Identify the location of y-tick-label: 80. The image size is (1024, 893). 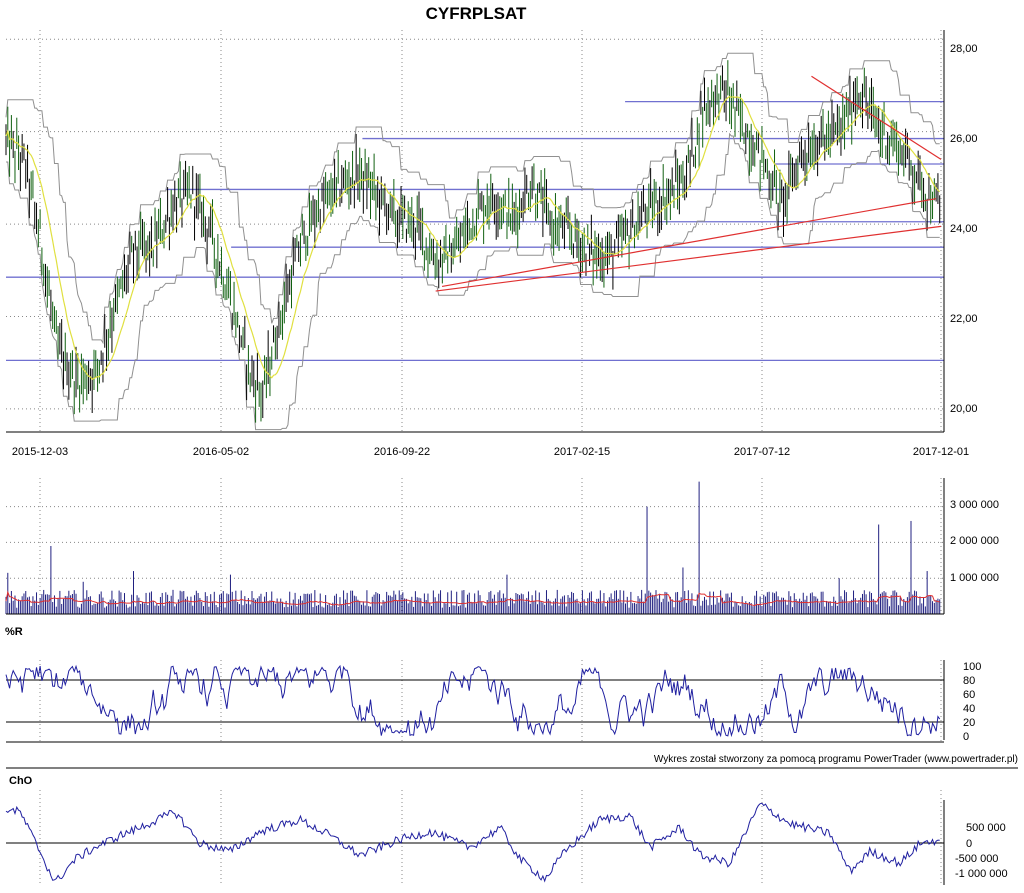
(969, 681).